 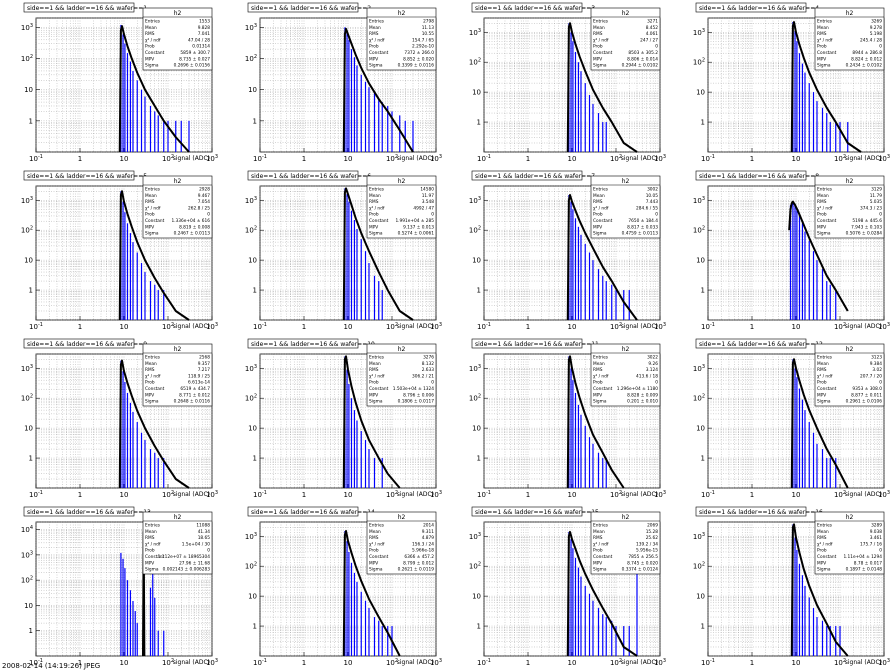 I want to click on stat-value: 154.7 / 65, so click(x=423, y=40).